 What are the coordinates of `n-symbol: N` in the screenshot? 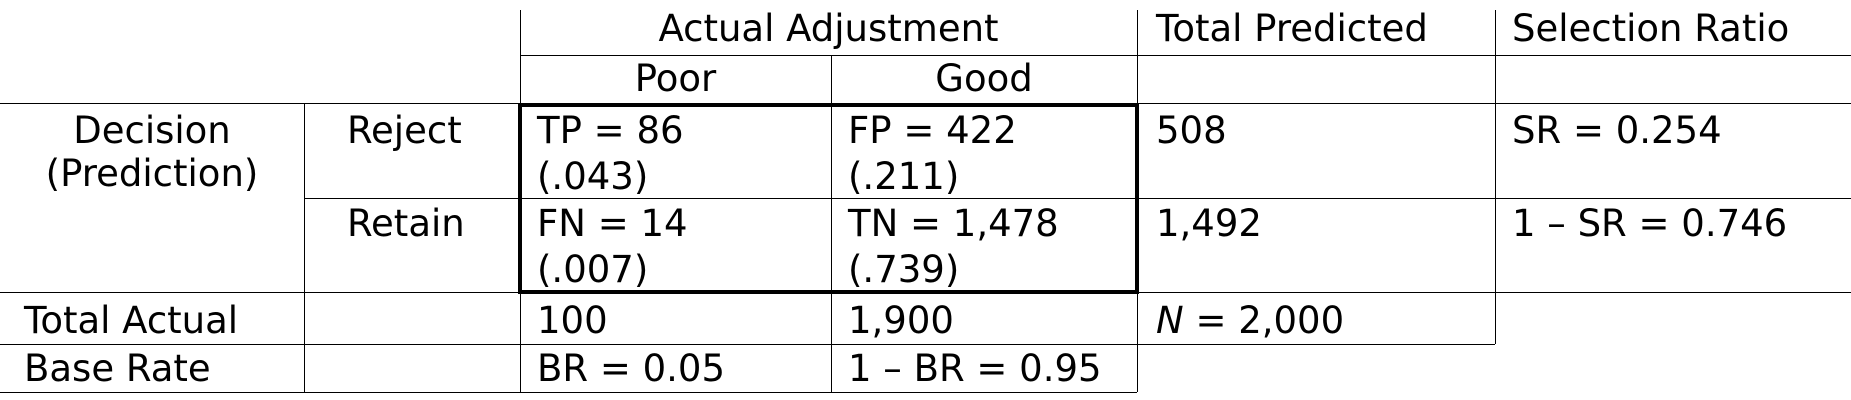 It's located at (1170, 320).